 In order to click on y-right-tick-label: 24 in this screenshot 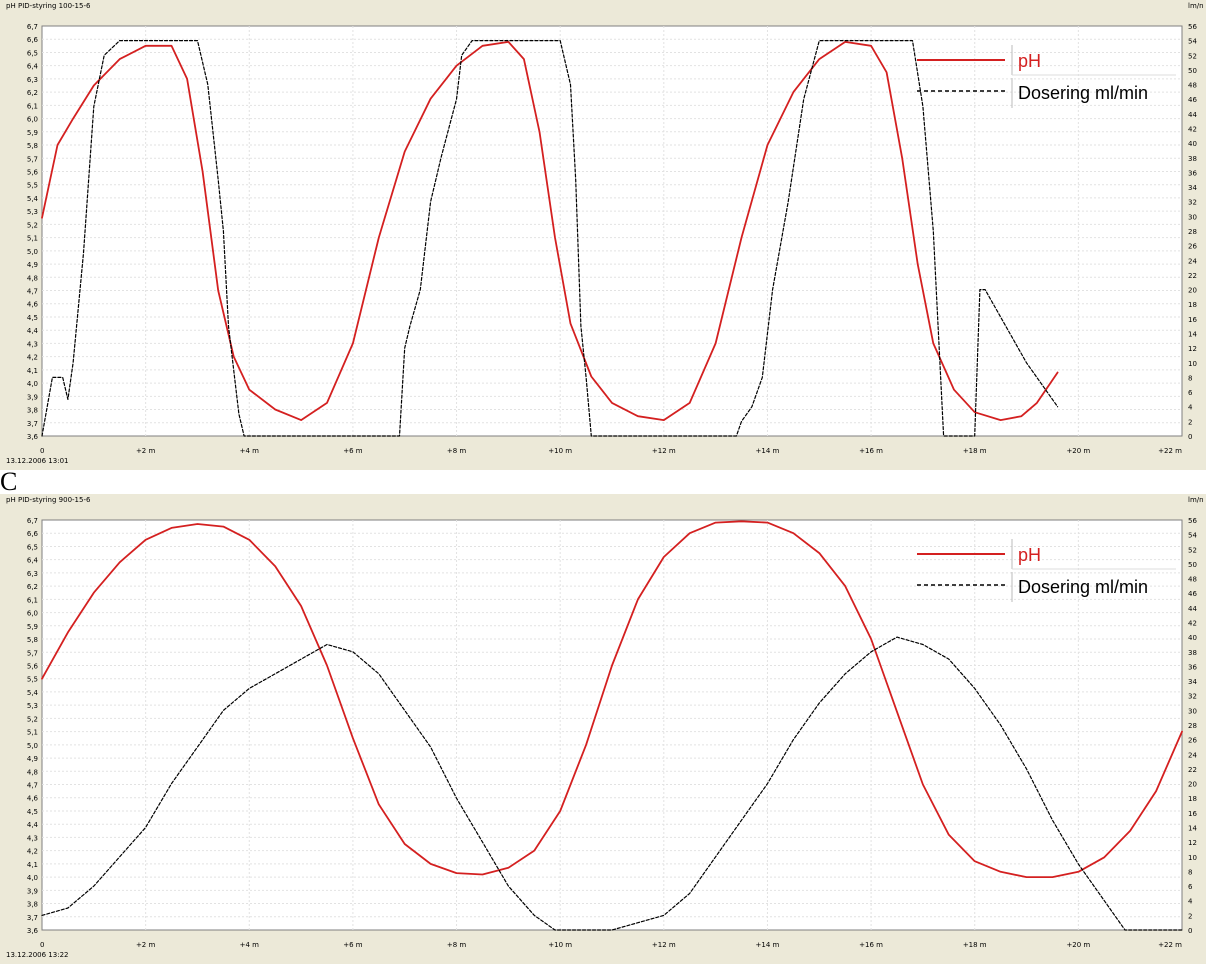, I will do `click(1192, 755)`.